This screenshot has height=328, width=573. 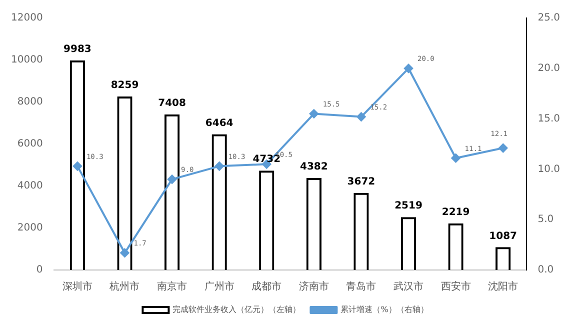 What do you see at coordinates (314, 167) in the screenshot?
I see `data-label: 4382` at bounding box center [314, 167].